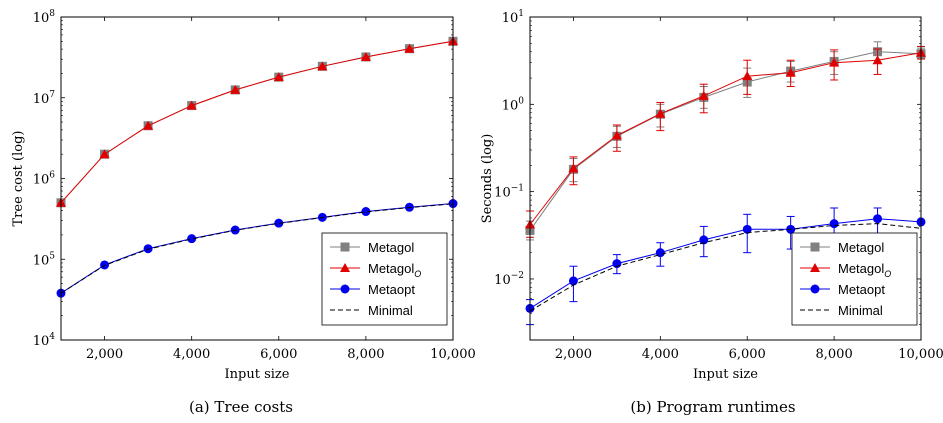 The width and height of the screenshot is (943, 423). What do you see at coordinates (44, 179) in the screenshot?
I see `y-tick-label: 10⁶` at bounding box center [44, 179].